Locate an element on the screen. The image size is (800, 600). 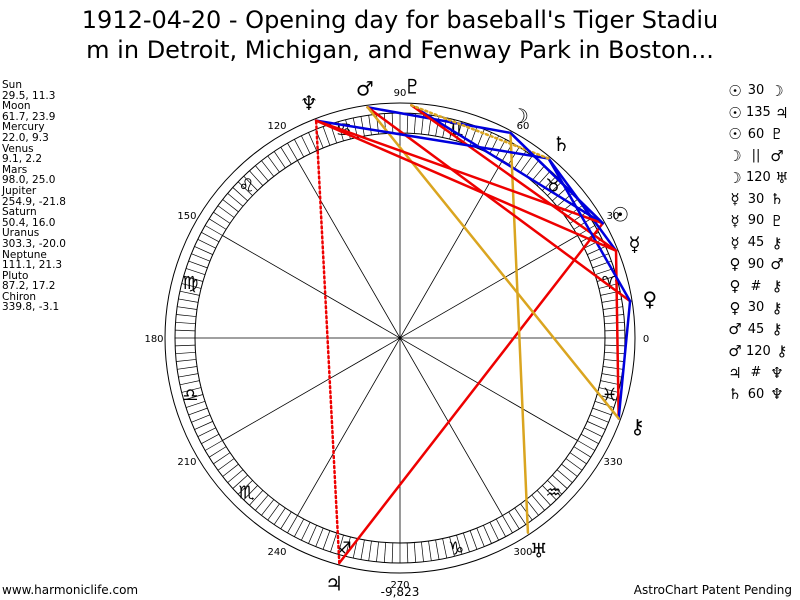
aspect-body-2-glyph: ♄ is located at coordinates (777, 199).